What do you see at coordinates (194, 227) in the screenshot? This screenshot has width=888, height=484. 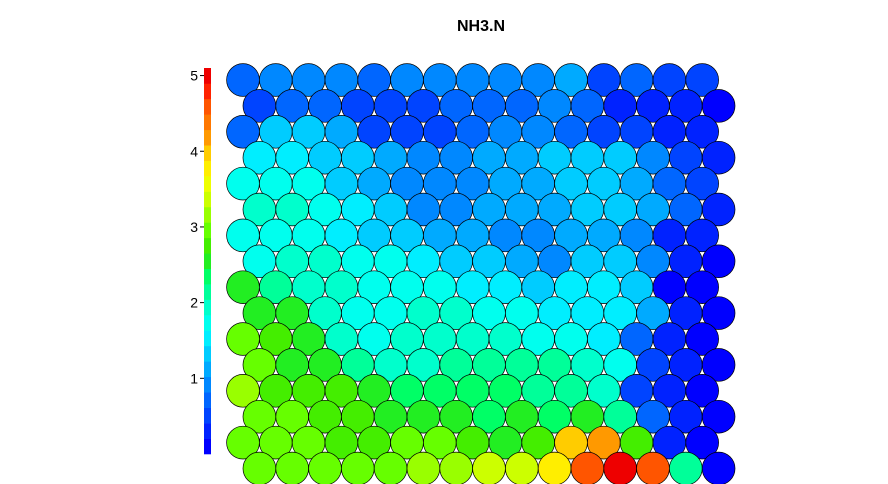 I see `colorbar-tick-label: 3` at bounding box center [194, 227].